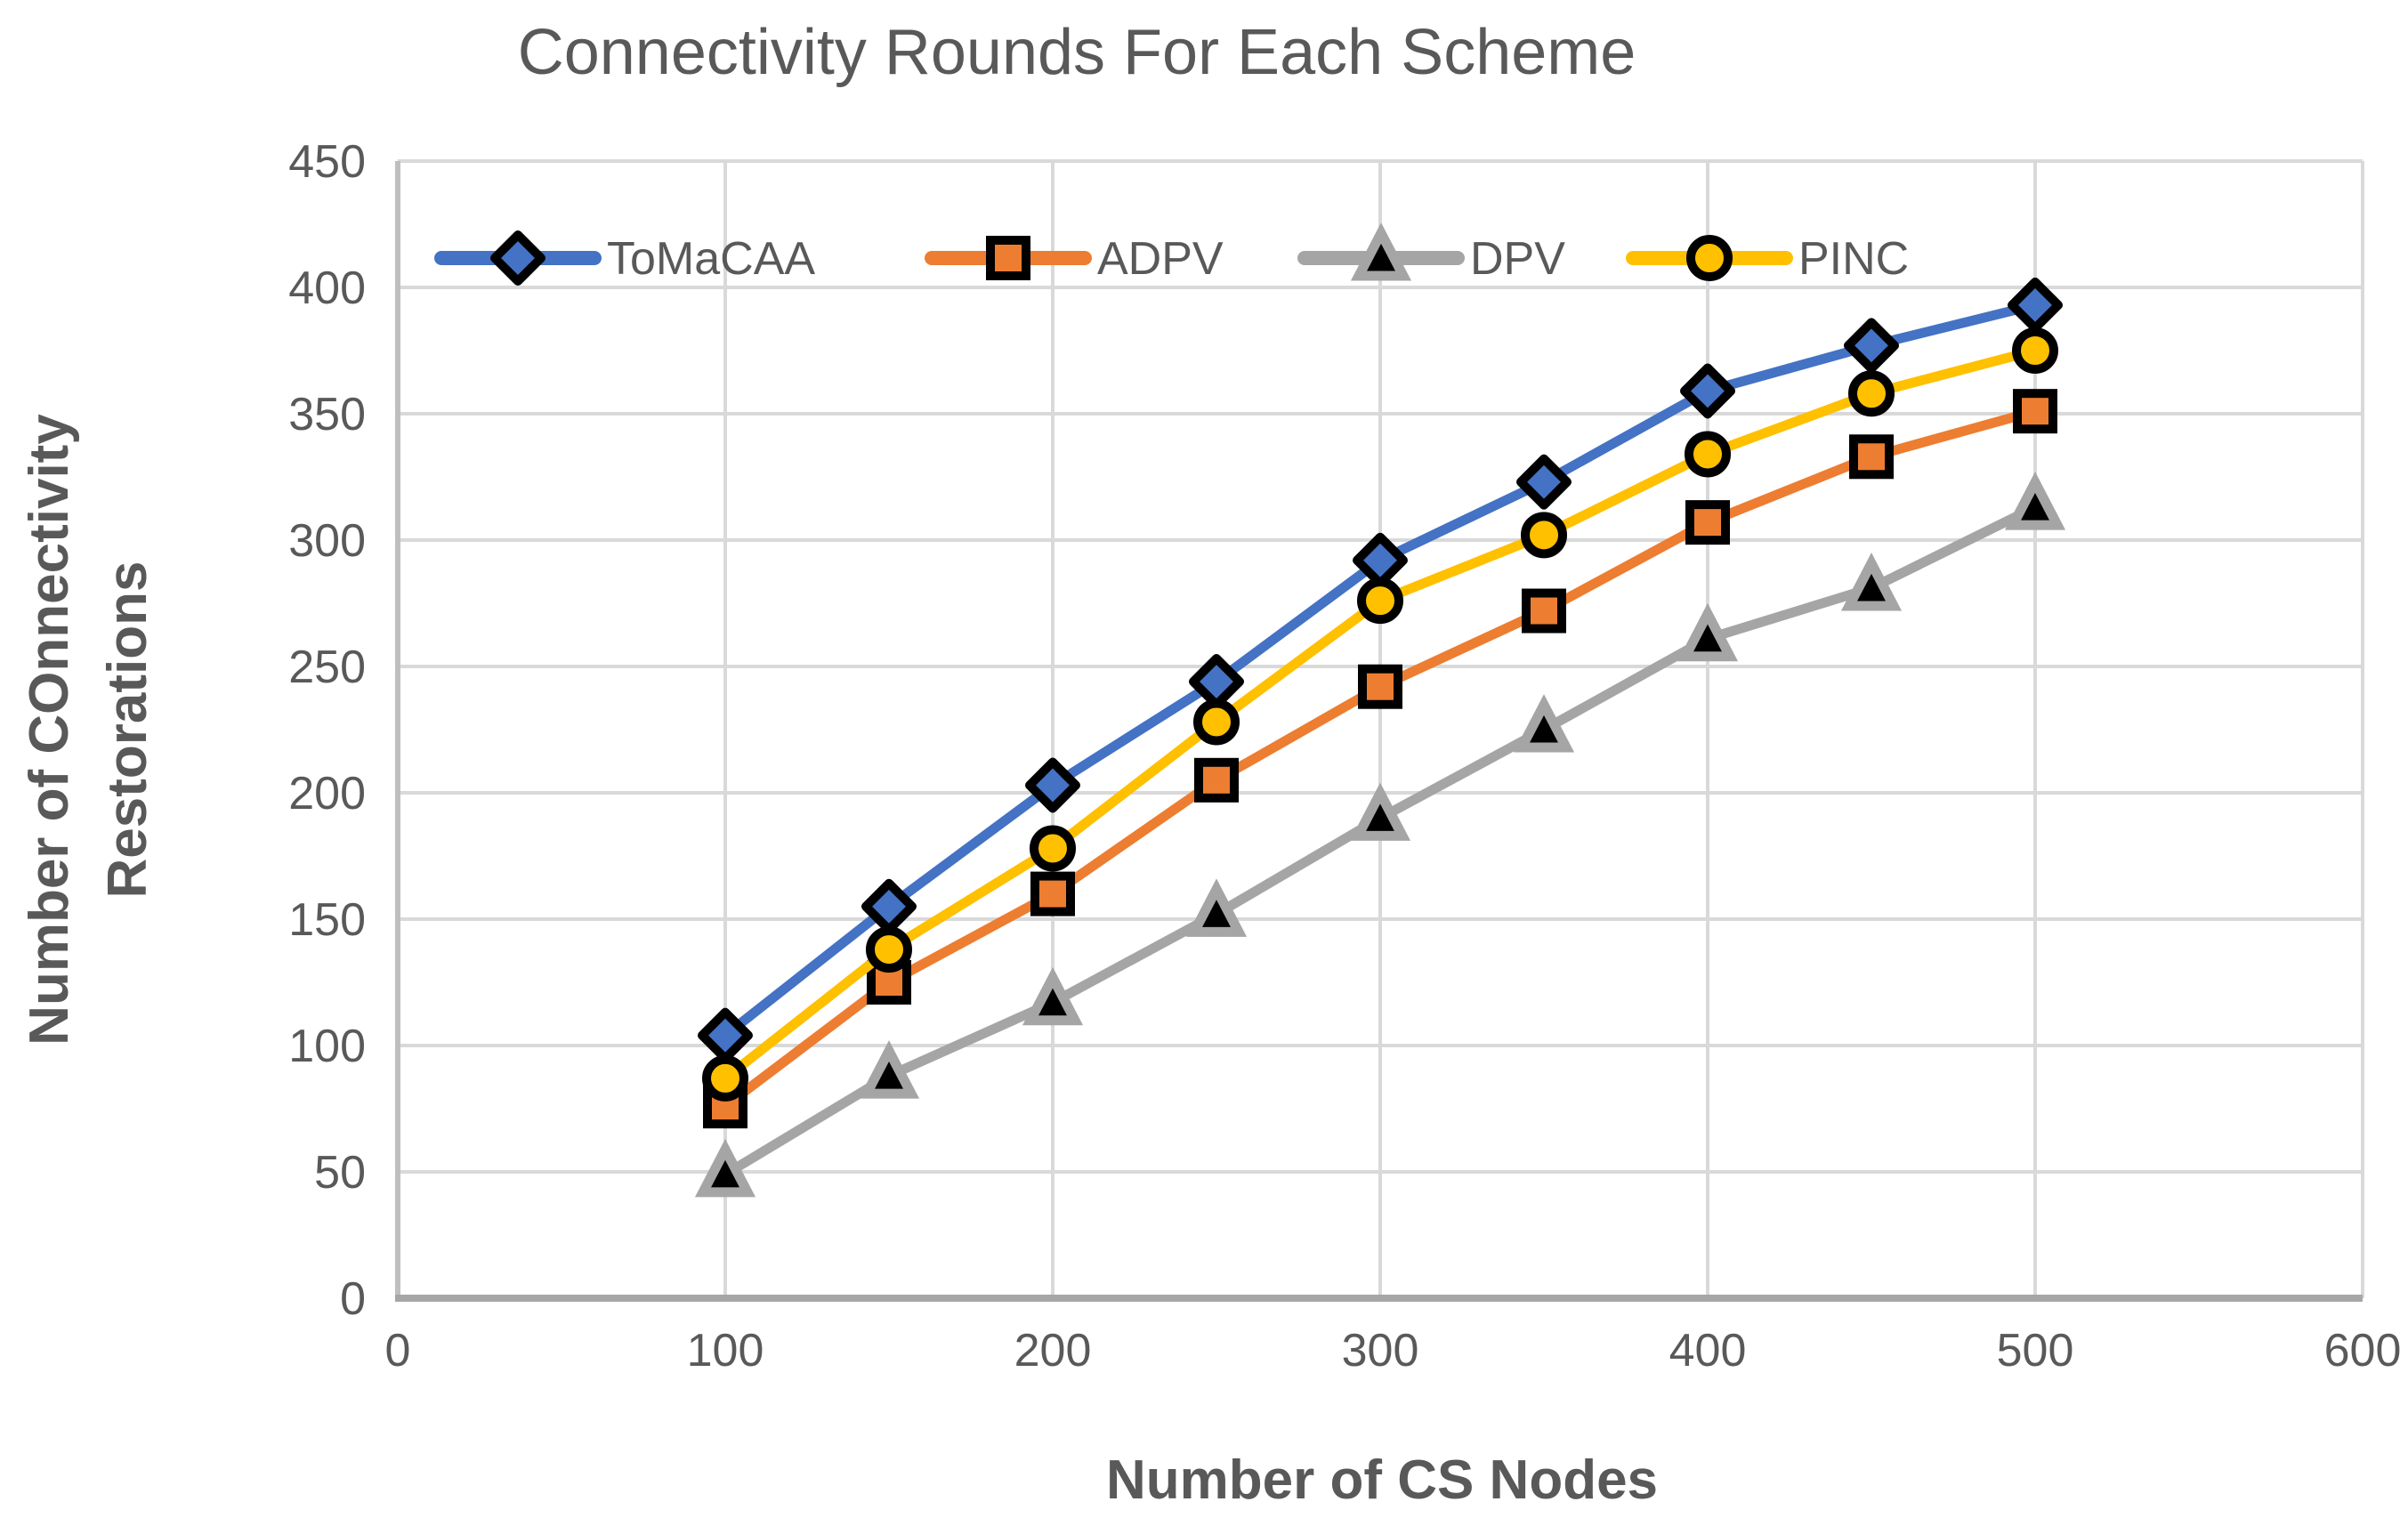  I want to click on legend-item-dpv: DPV, so click(1431, 253).